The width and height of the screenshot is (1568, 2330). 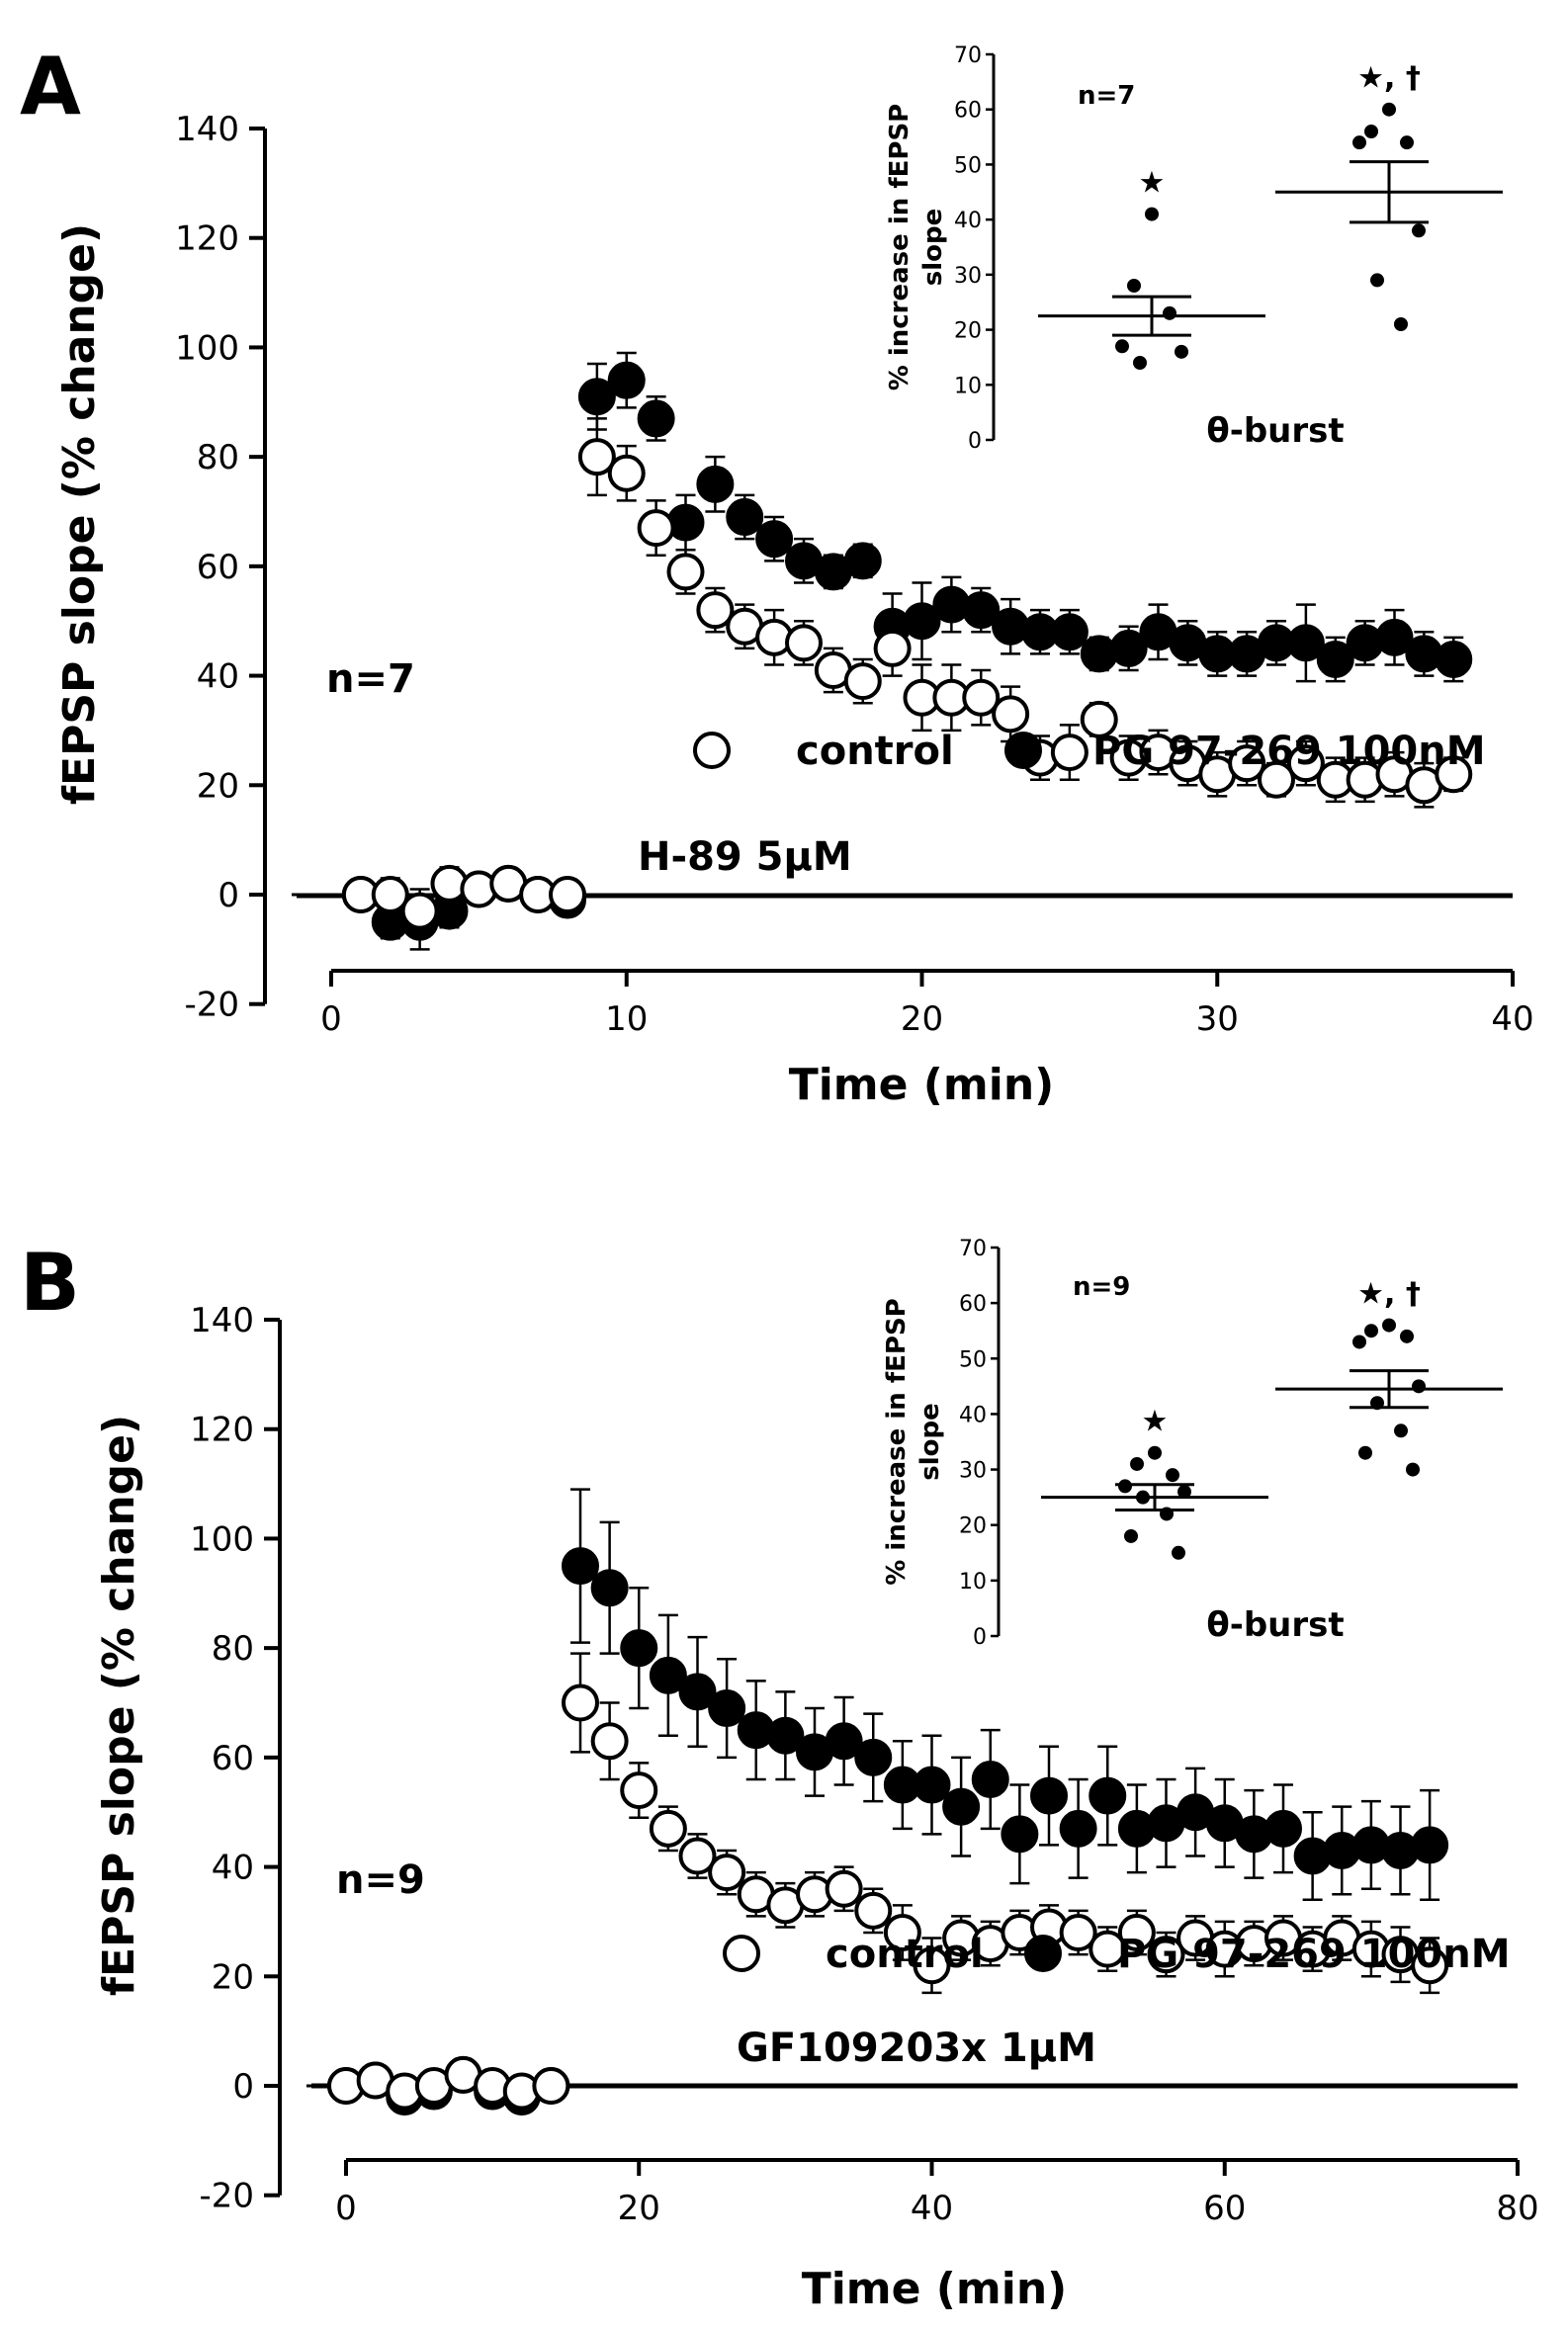 What do you see at coordinates (900, 247) in the screenshot?
I see `inset-y-axis-title-line: % increase in fEPSP` at bounding box center [900, 247].